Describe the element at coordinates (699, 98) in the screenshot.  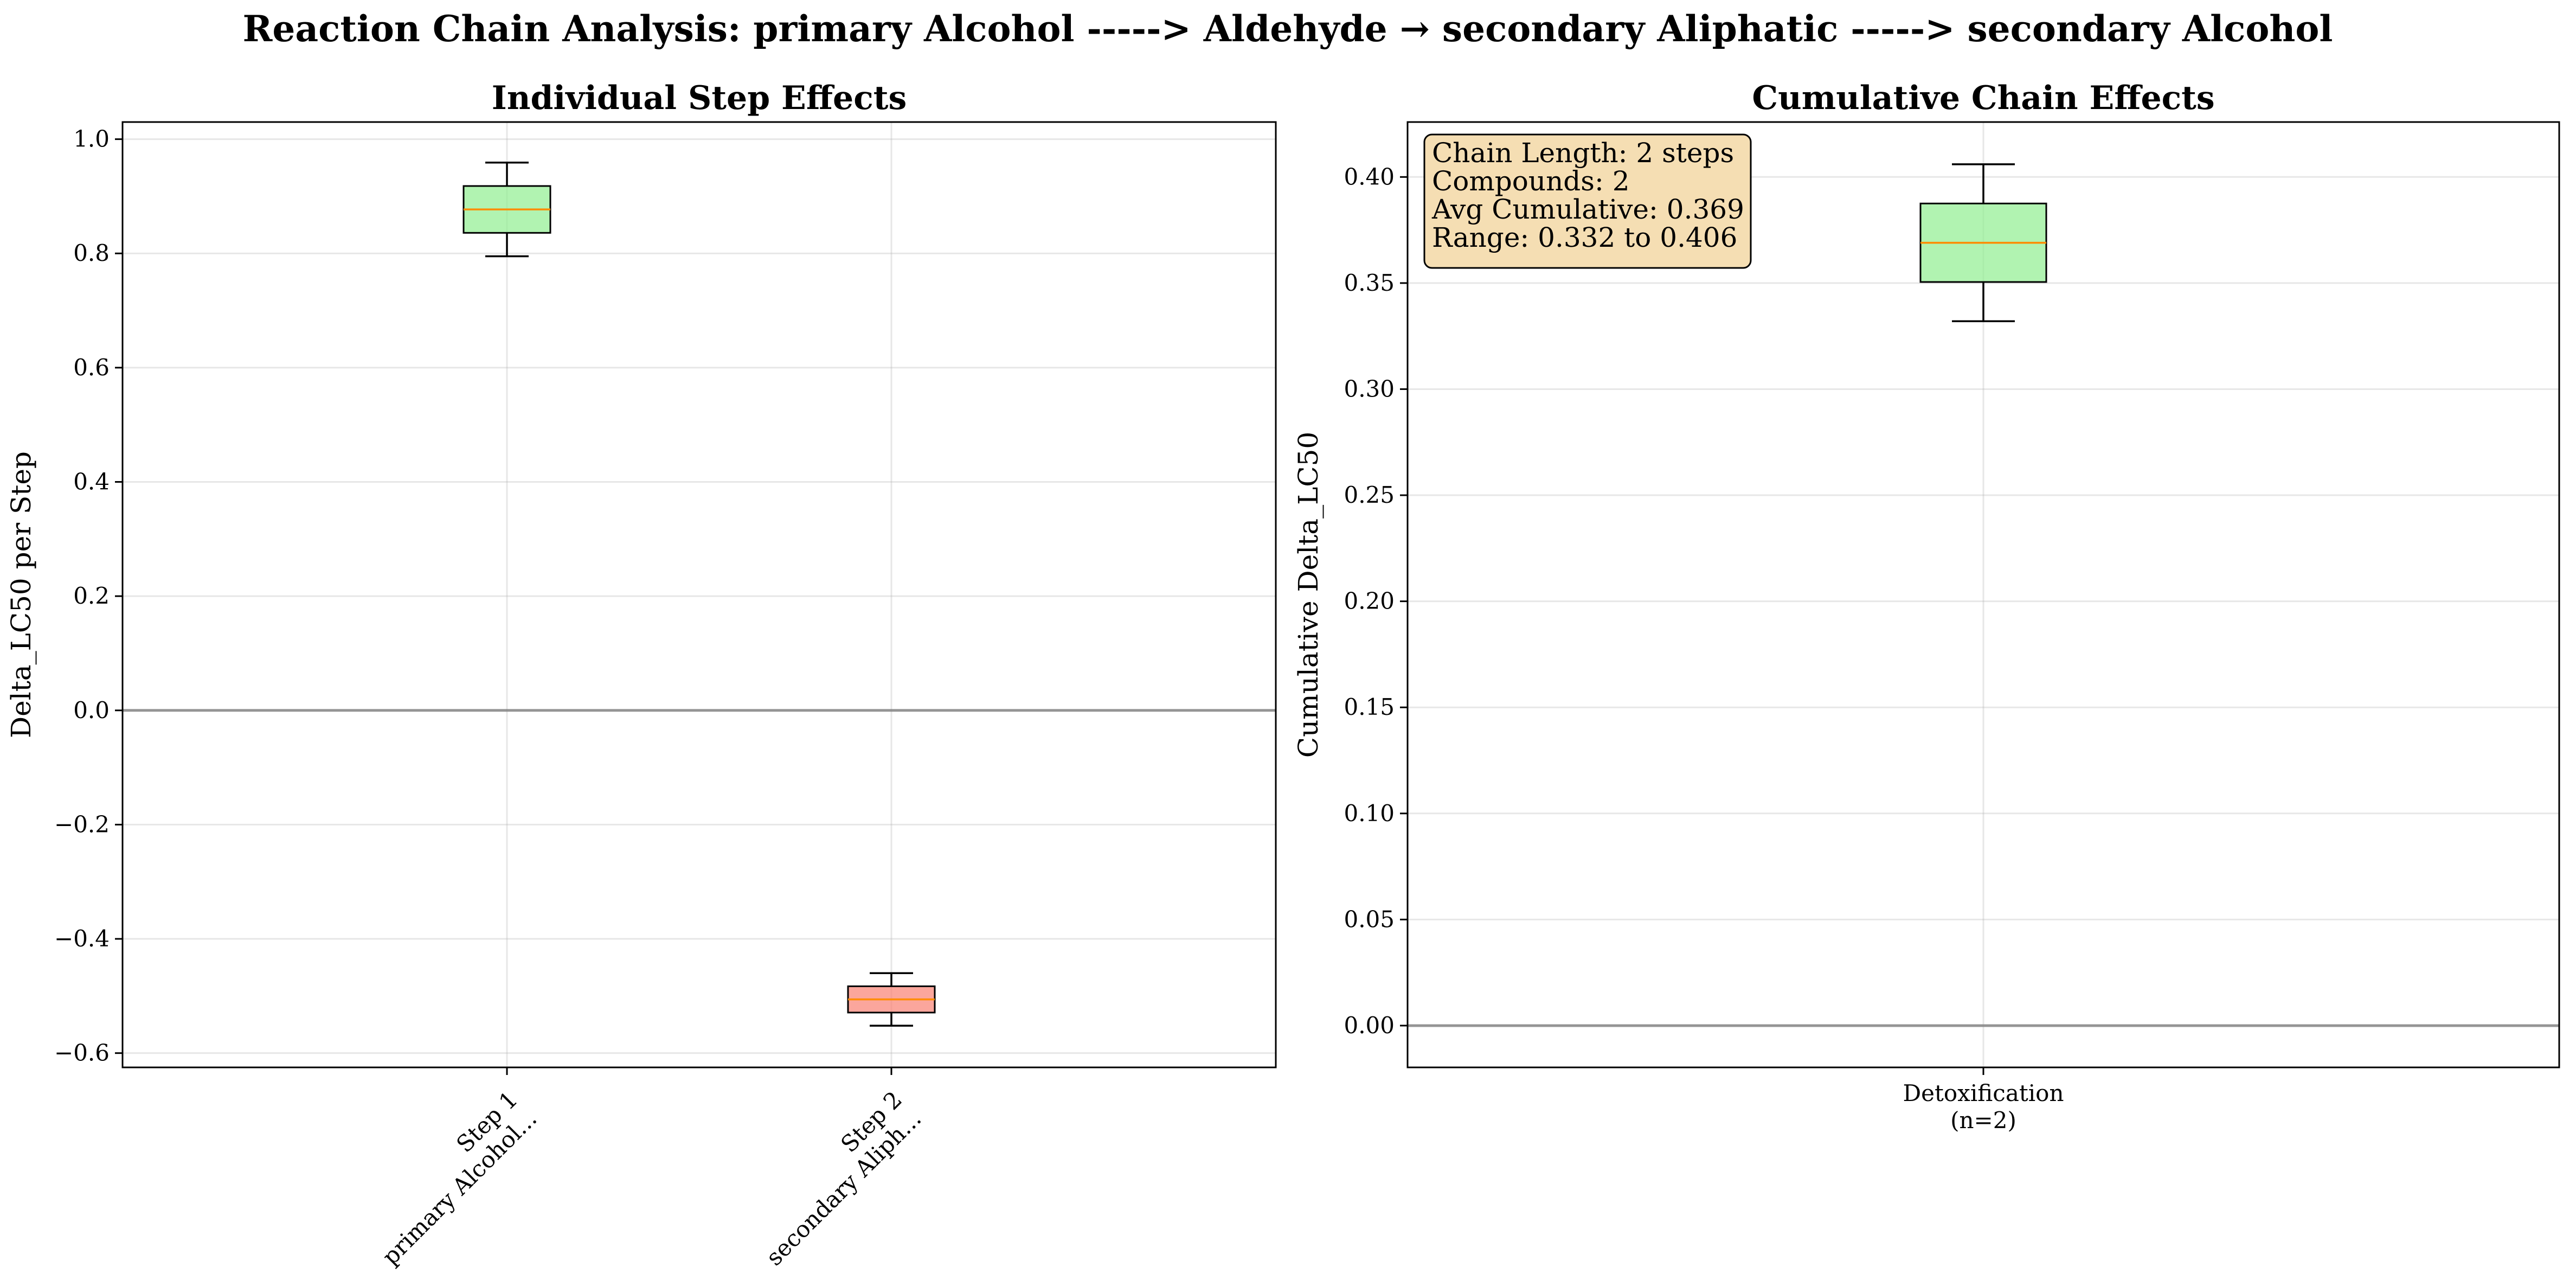
I see `axes-title: Individual Step Effects` at that location.